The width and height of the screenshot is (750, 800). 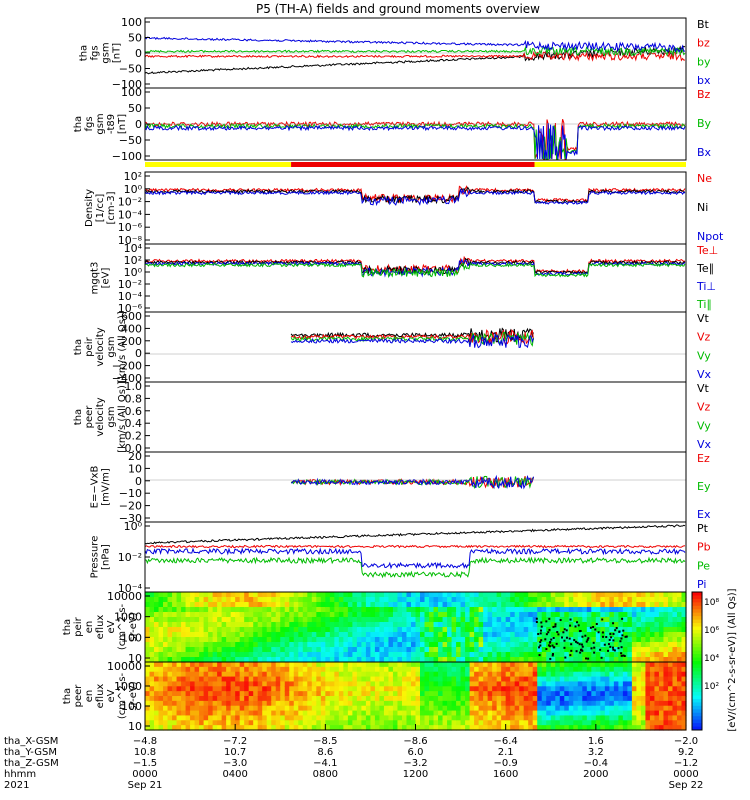 What do you see at coordinates (101, 278) in the screenshot?
I see `y-axis-label: mgqt3 [eV]` at bounding box center [101, 278].